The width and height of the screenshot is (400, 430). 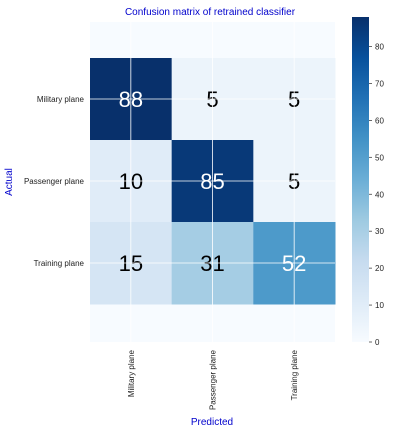 What do you see at coordinates (379, 194) in the screenshot?
I see `colorbar-tick-label: 40` at bounding box center [379, 194].